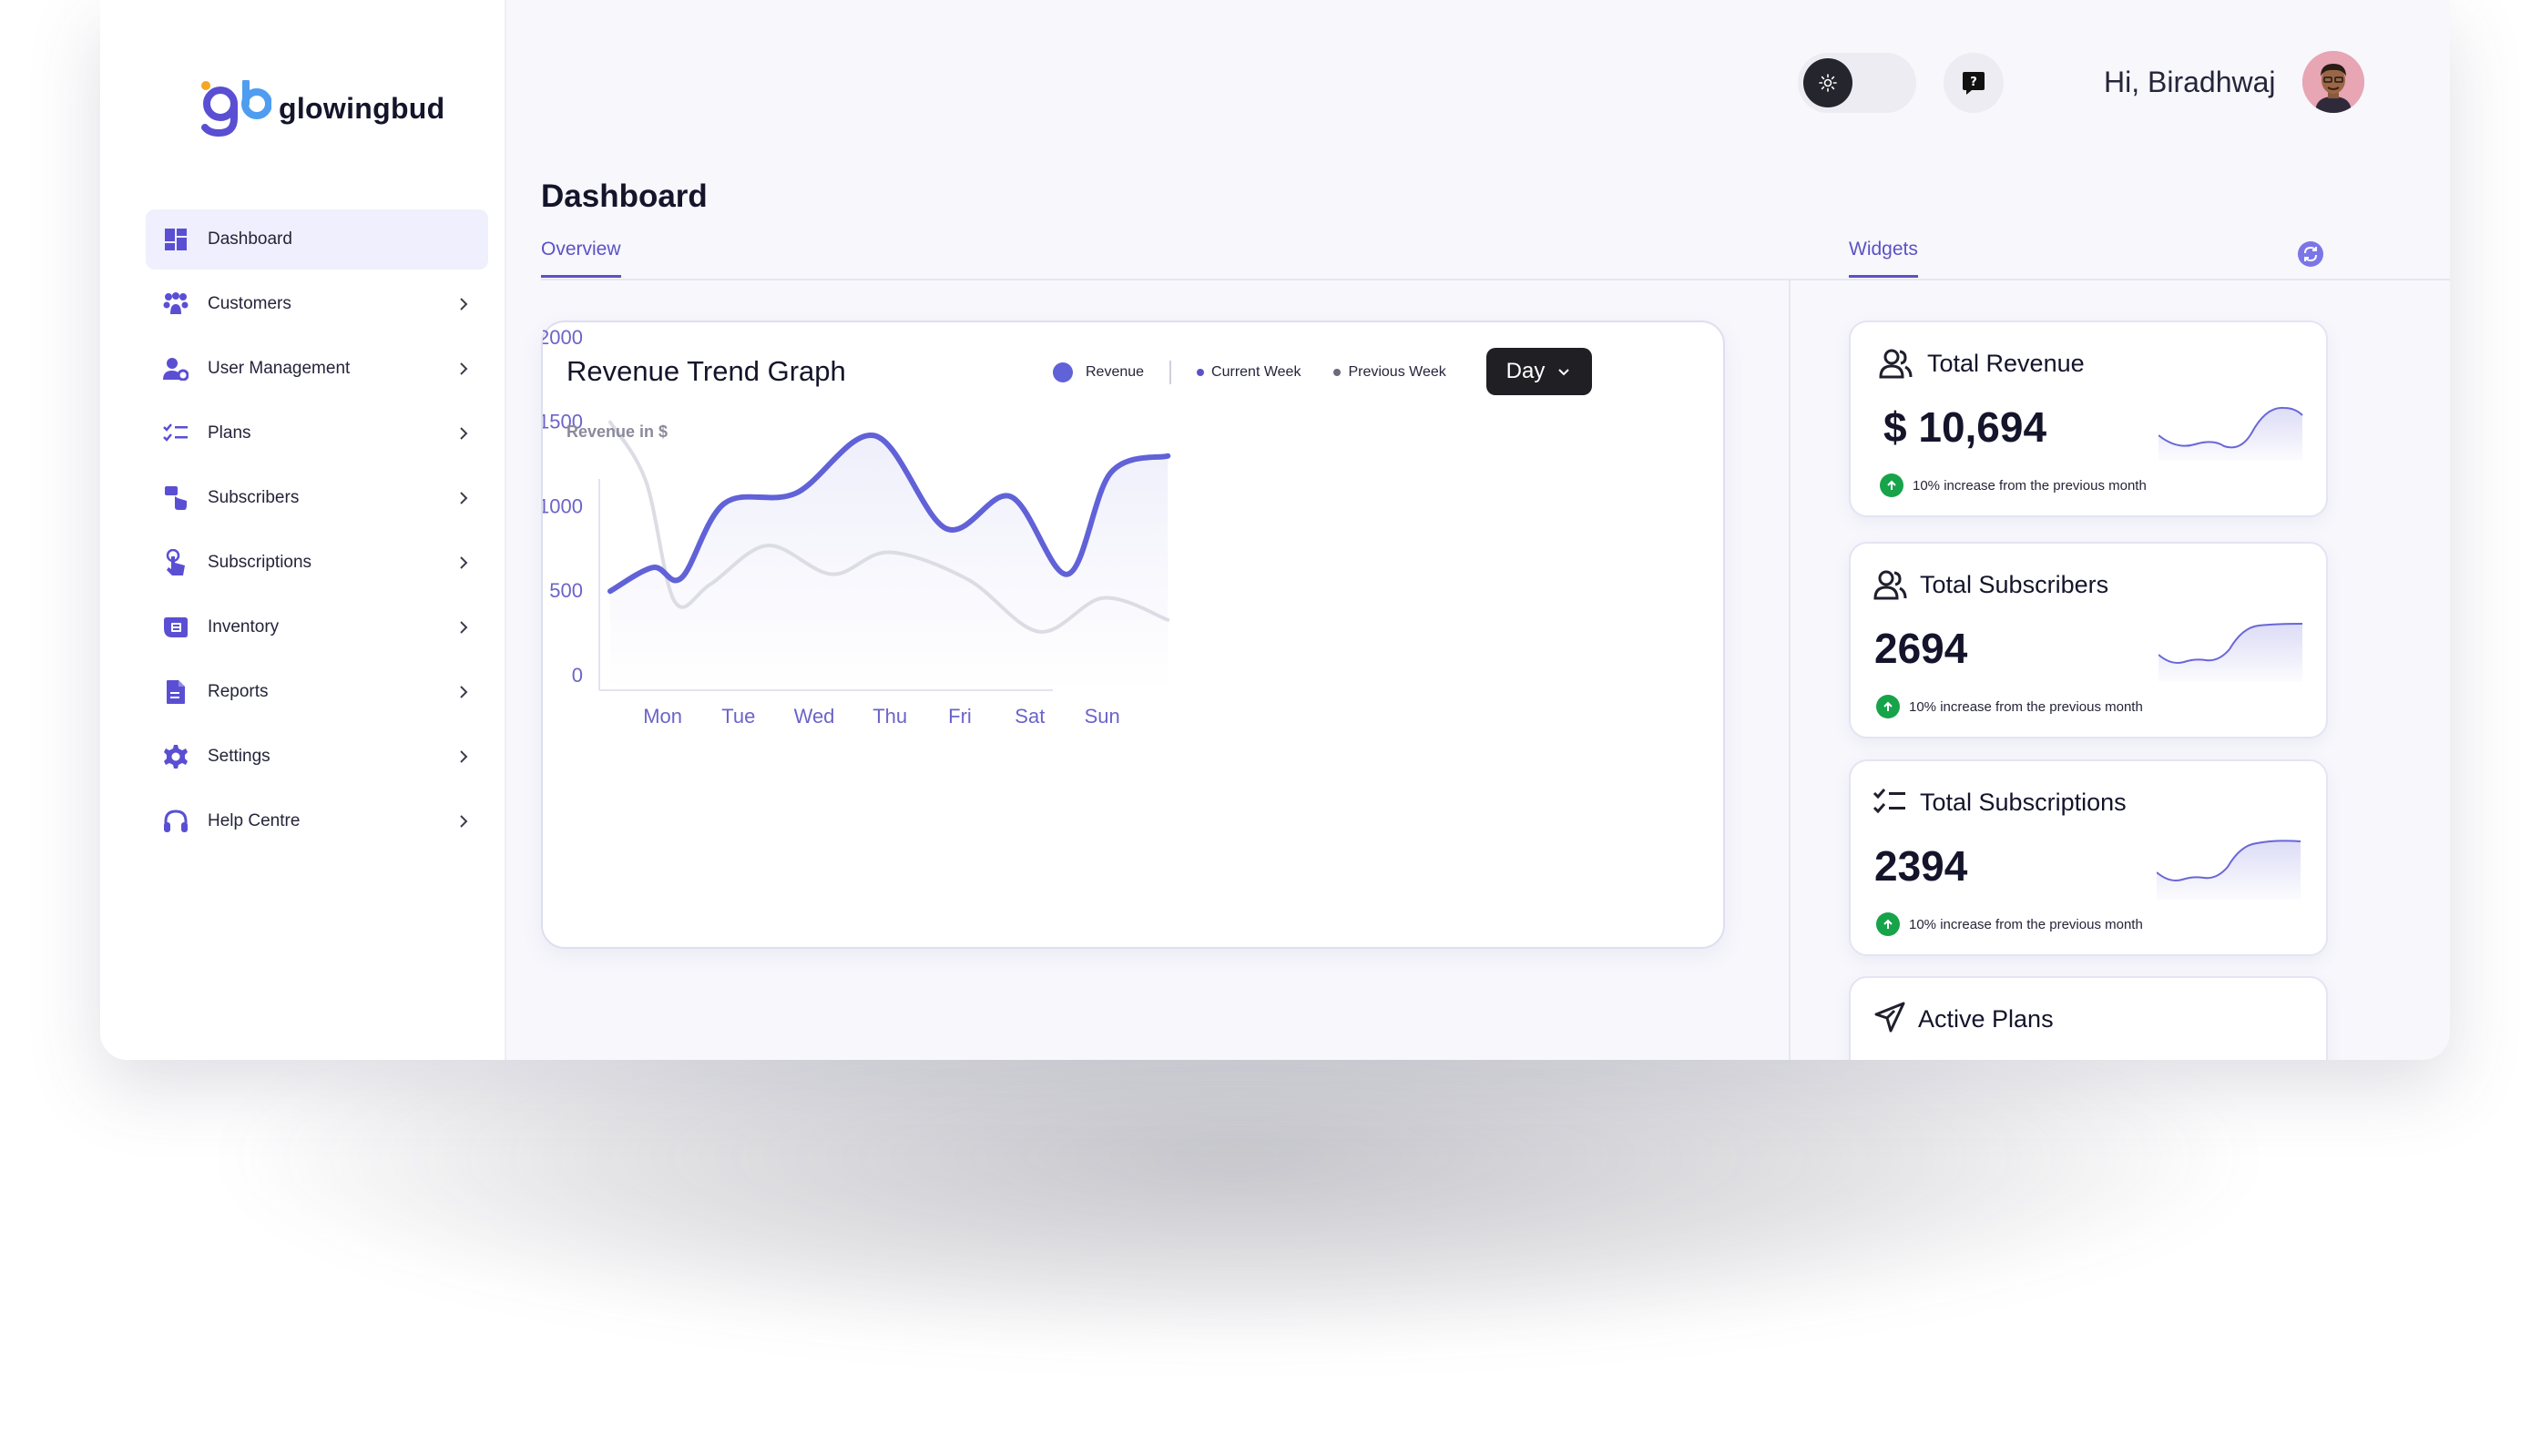  I want to click on help-button: ?, so click(1974, 83).